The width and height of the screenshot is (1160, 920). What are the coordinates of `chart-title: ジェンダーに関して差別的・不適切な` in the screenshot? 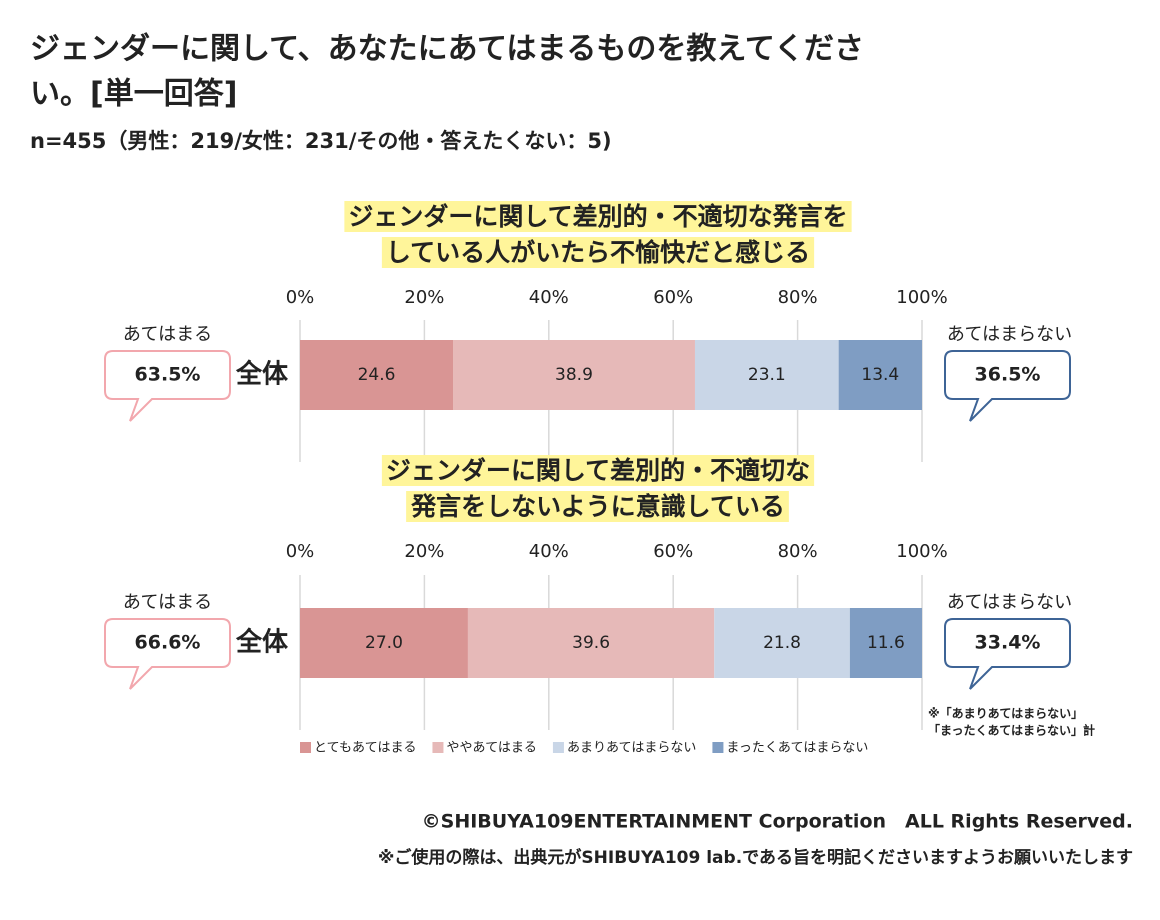 It's located at (598, 470).